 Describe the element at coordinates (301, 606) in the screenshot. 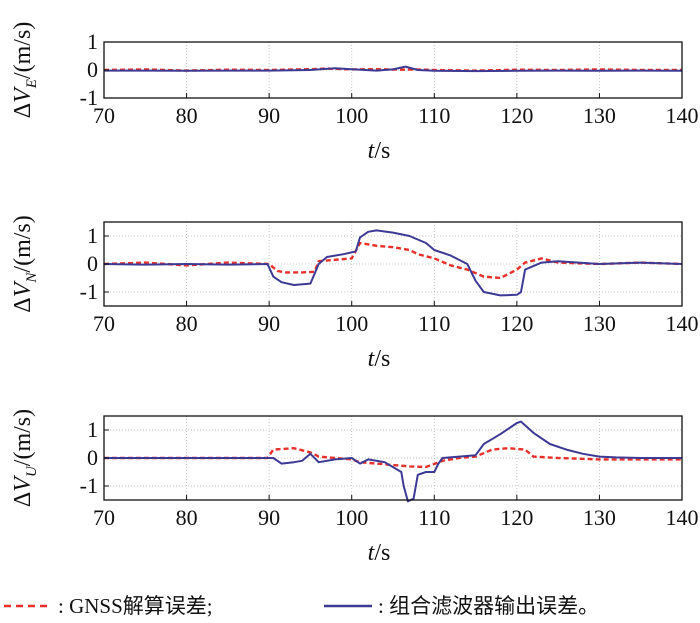

I see `legend: : GNSS解算误差; : 组合滤波器输出误差。` at that location.